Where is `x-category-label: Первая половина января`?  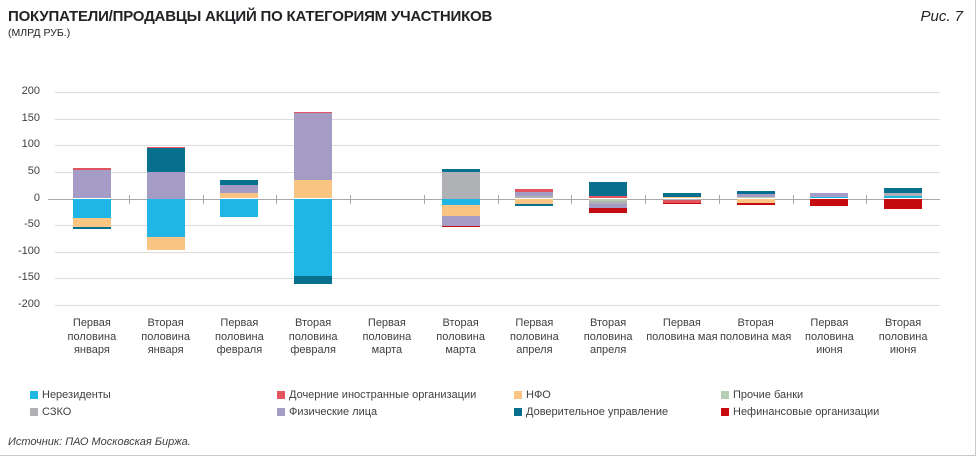
x-category-label: Первая половина января is located at coordinates (92, 336).